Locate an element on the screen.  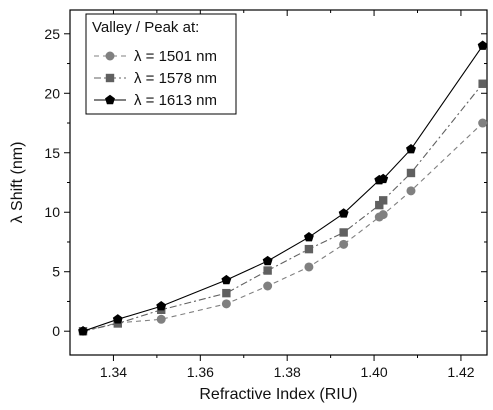
y-tick-label: 10 is located at coordinates (52, 212).